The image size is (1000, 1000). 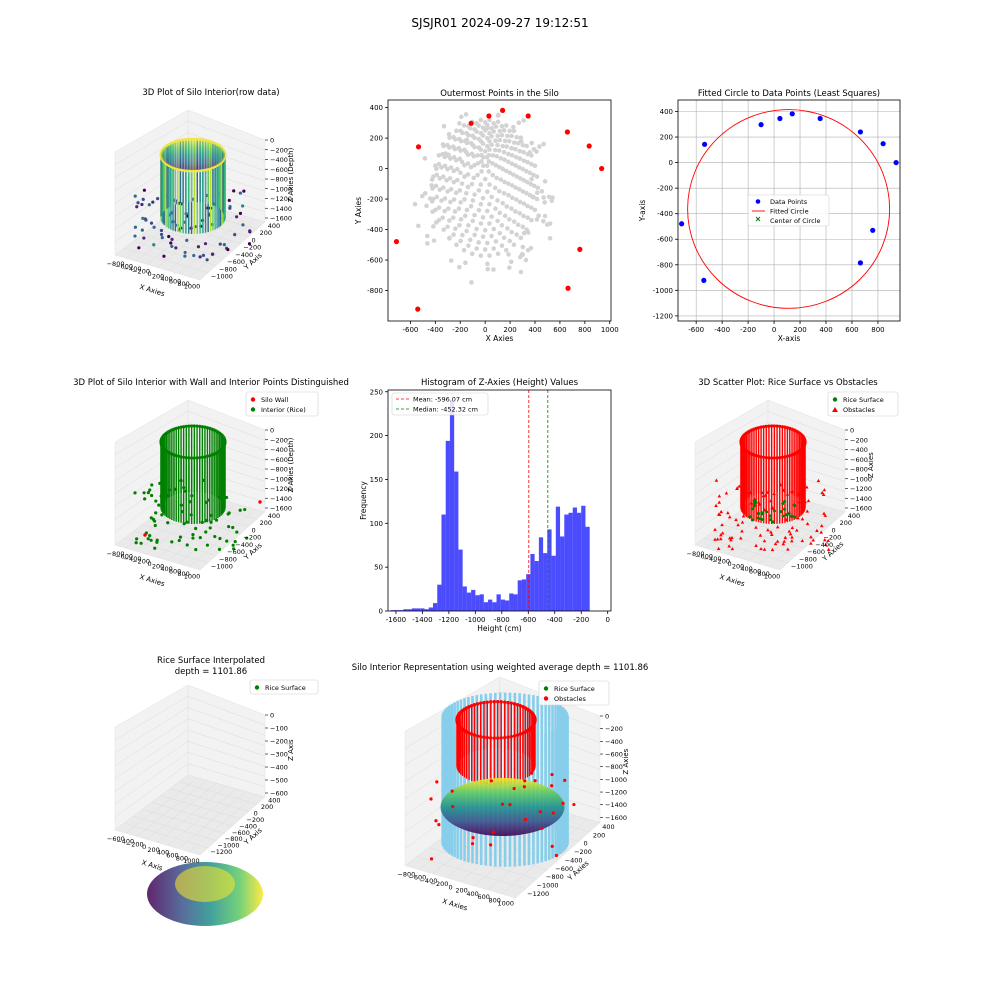 I want to click on z-tick-label: −300, so click(x=279, y=755).